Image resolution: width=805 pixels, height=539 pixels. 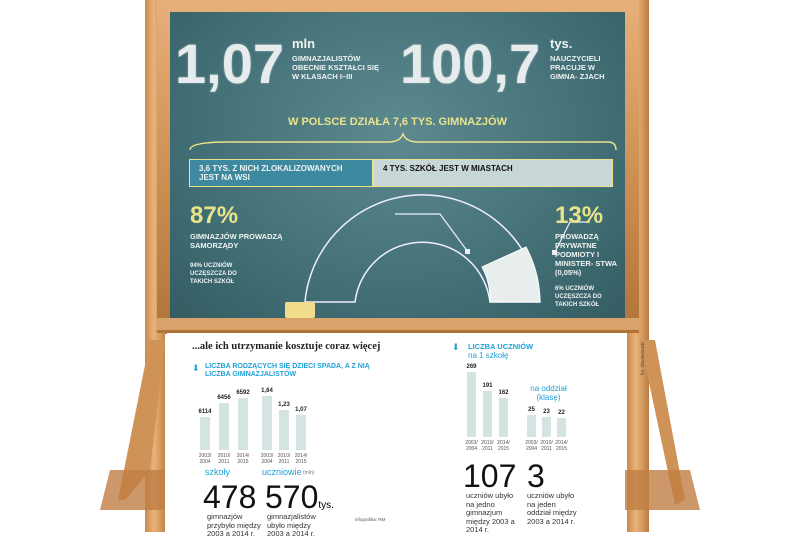 What do you see at coordinates (531, 410) in the screenshot?
I see `data-label: 25` at bounding box center [531, 410].